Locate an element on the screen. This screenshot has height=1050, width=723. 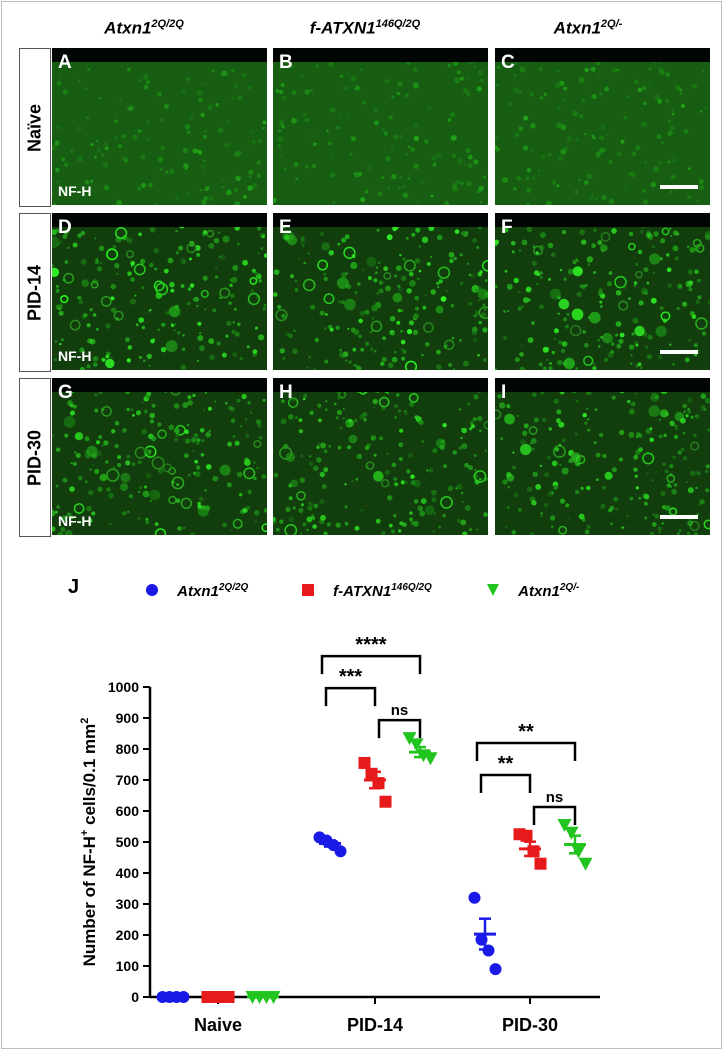
micrograph-panel: G NF-H is located at coordinates (159, 456).